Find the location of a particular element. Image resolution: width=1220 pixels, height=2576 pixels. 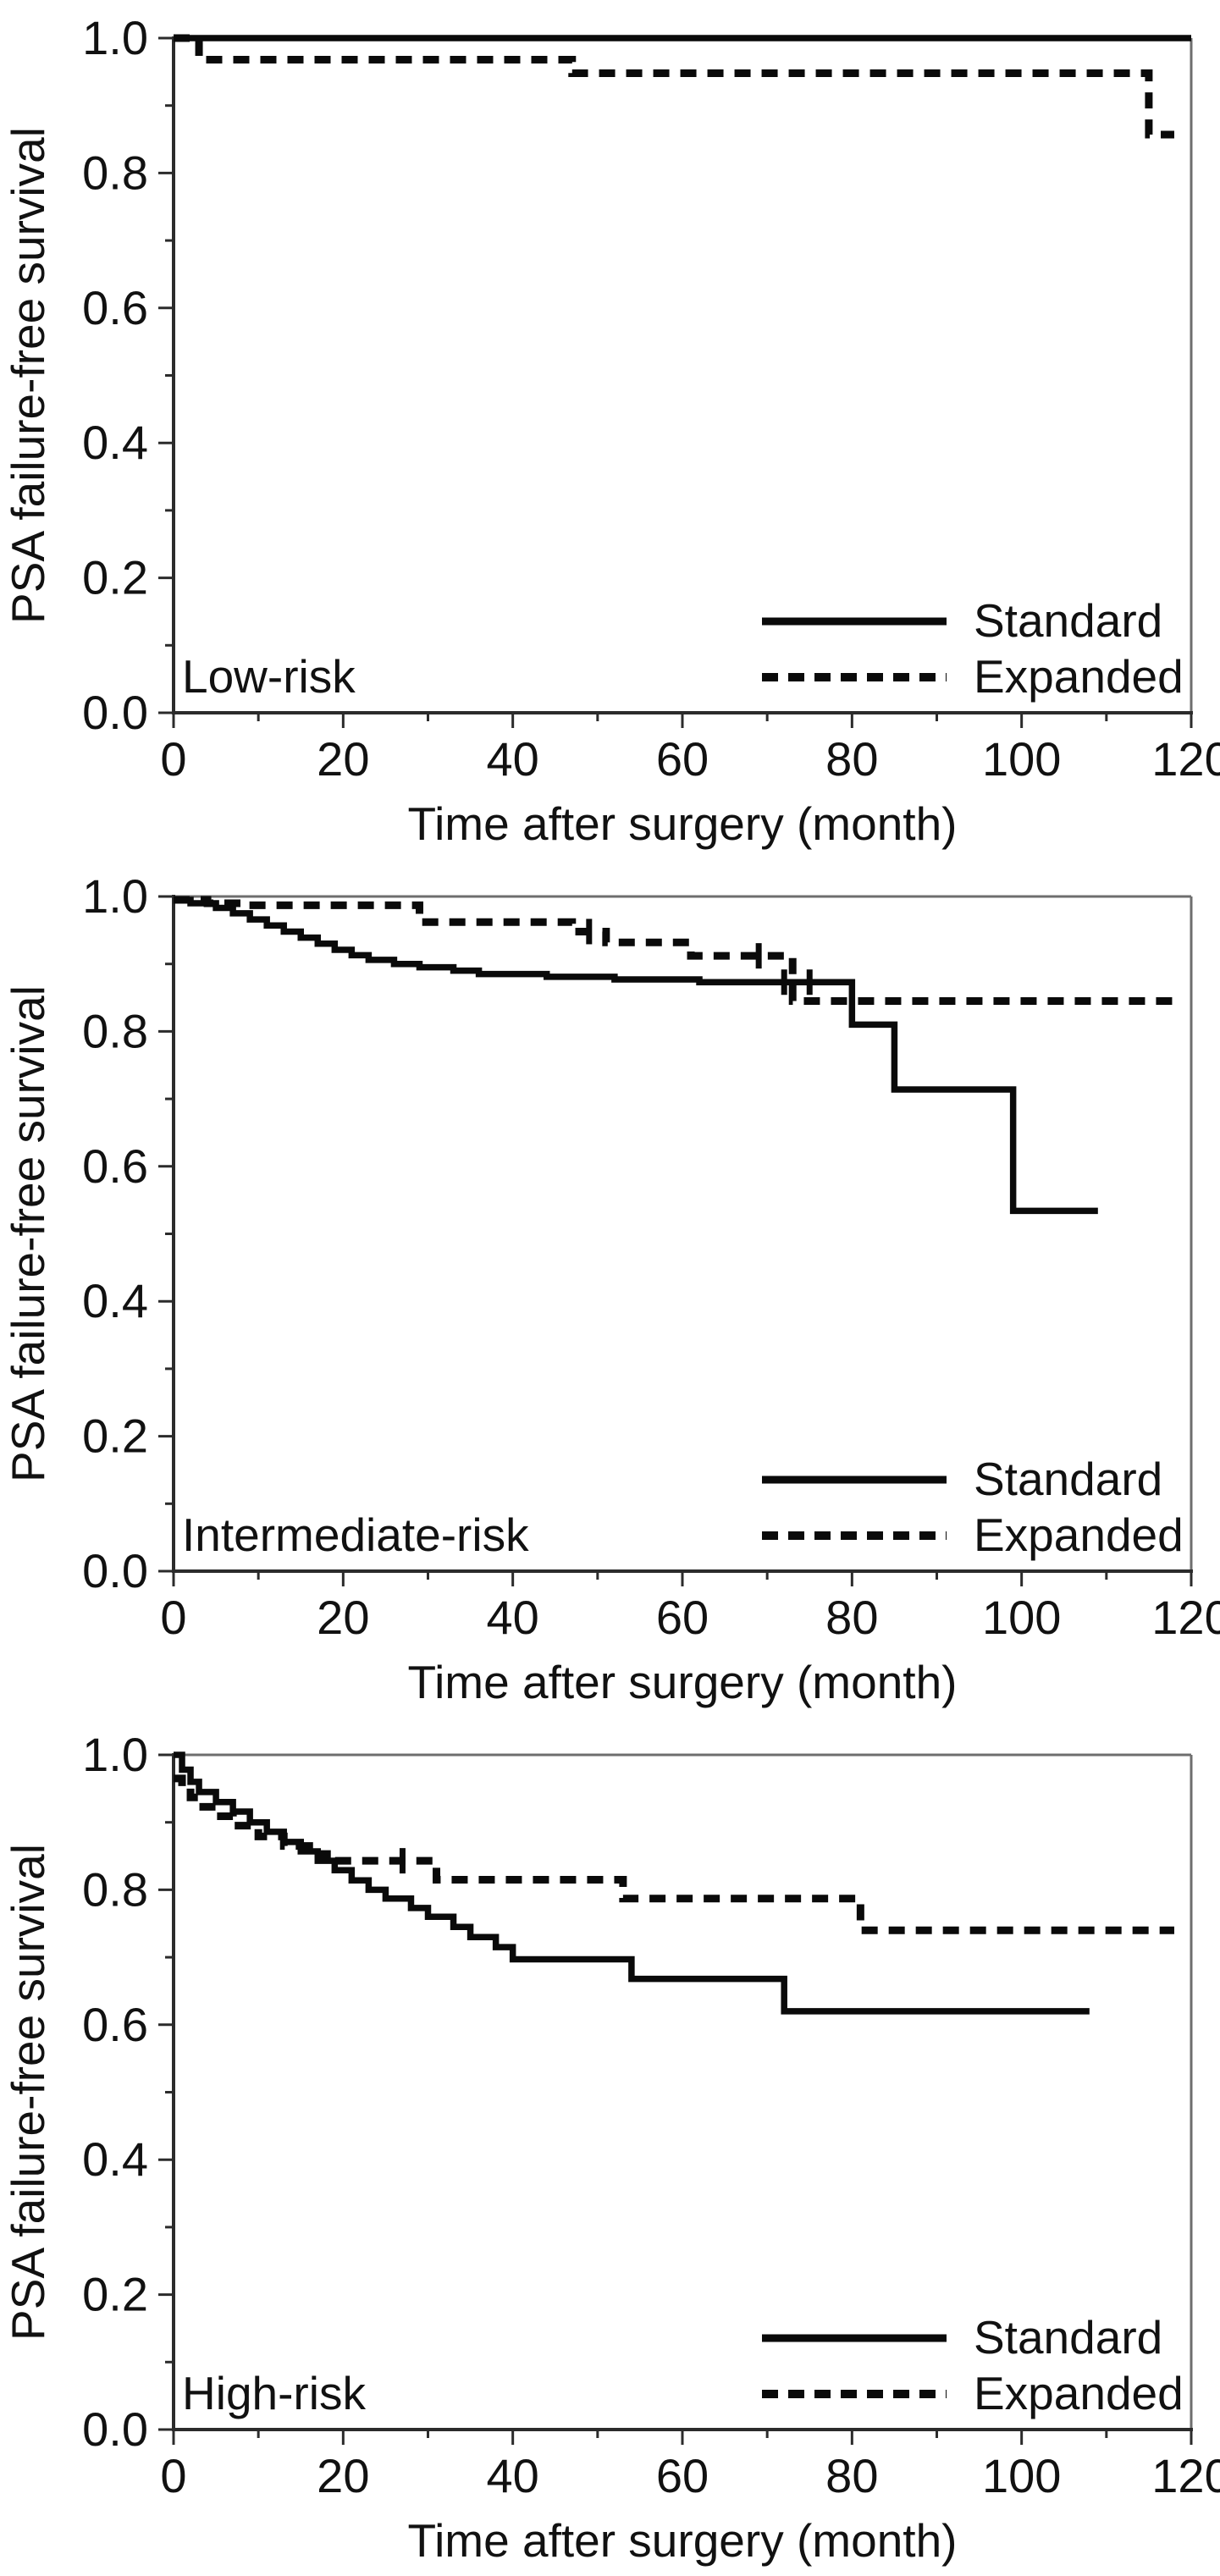

panel-label: Low-risk is located at coordinates (269, 677).